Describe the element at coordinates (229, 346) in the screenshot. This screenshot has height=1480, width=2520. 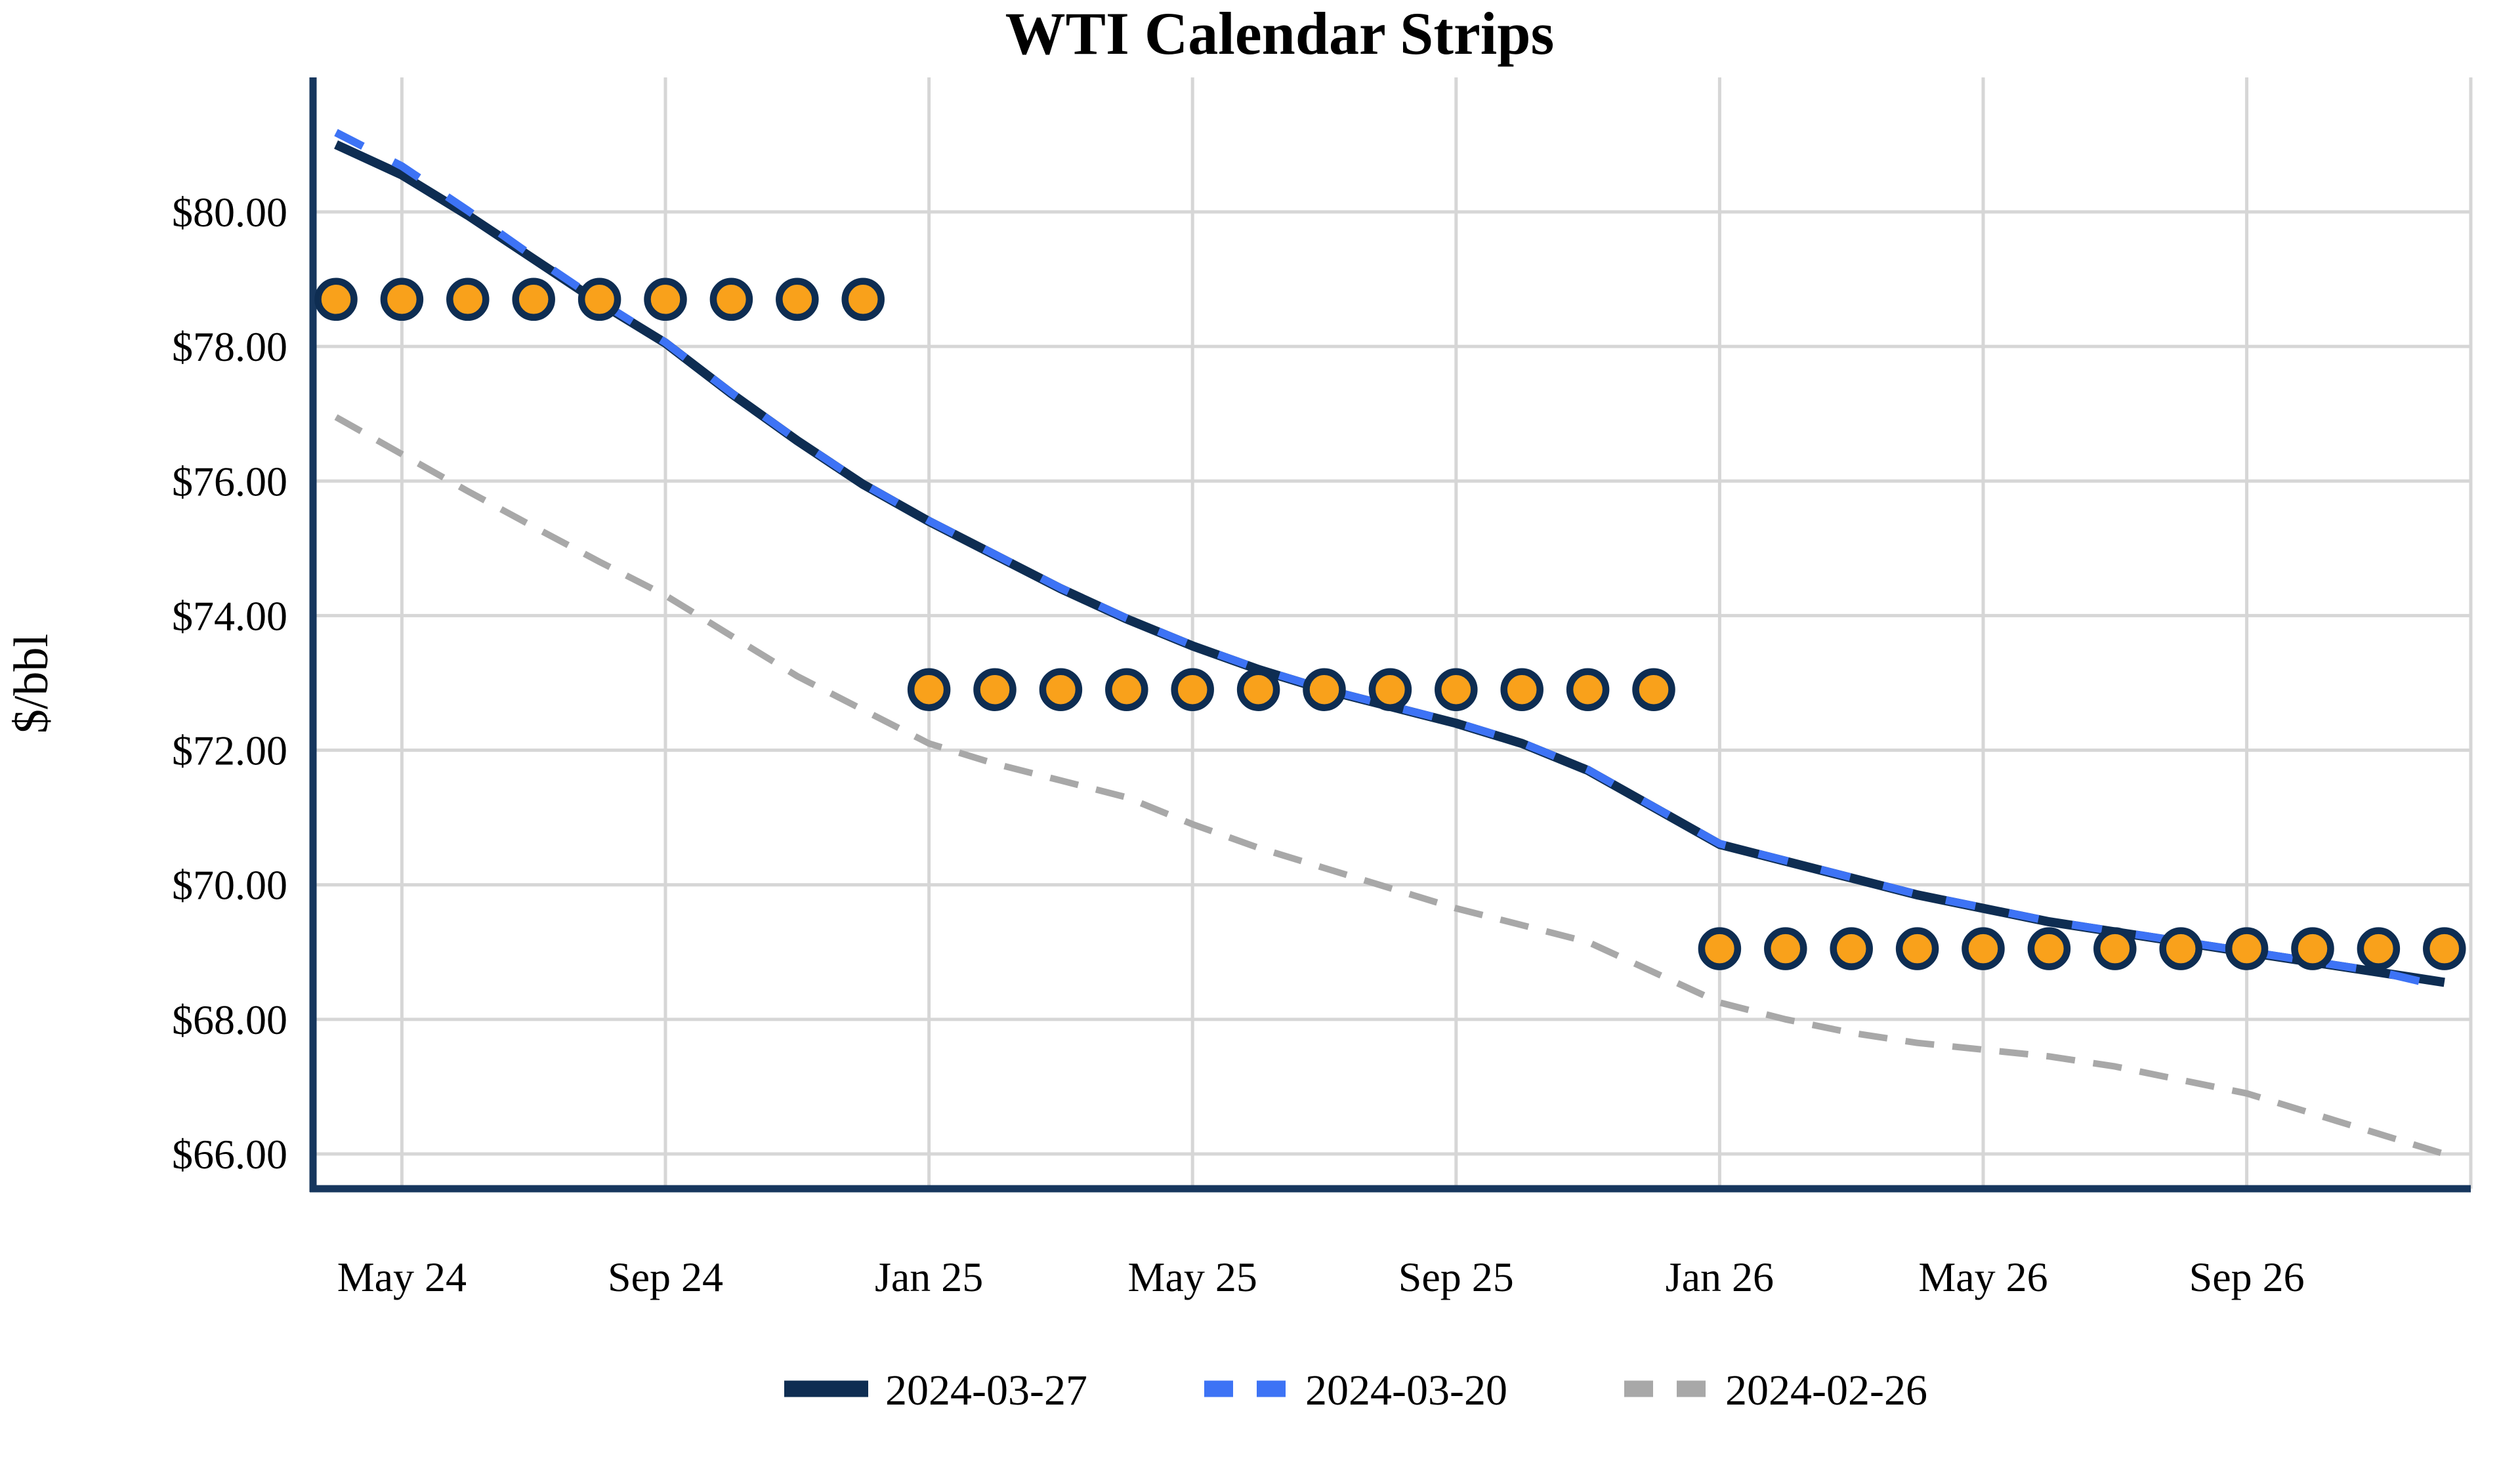
I see `y-tick-label: $78.00` at that location.